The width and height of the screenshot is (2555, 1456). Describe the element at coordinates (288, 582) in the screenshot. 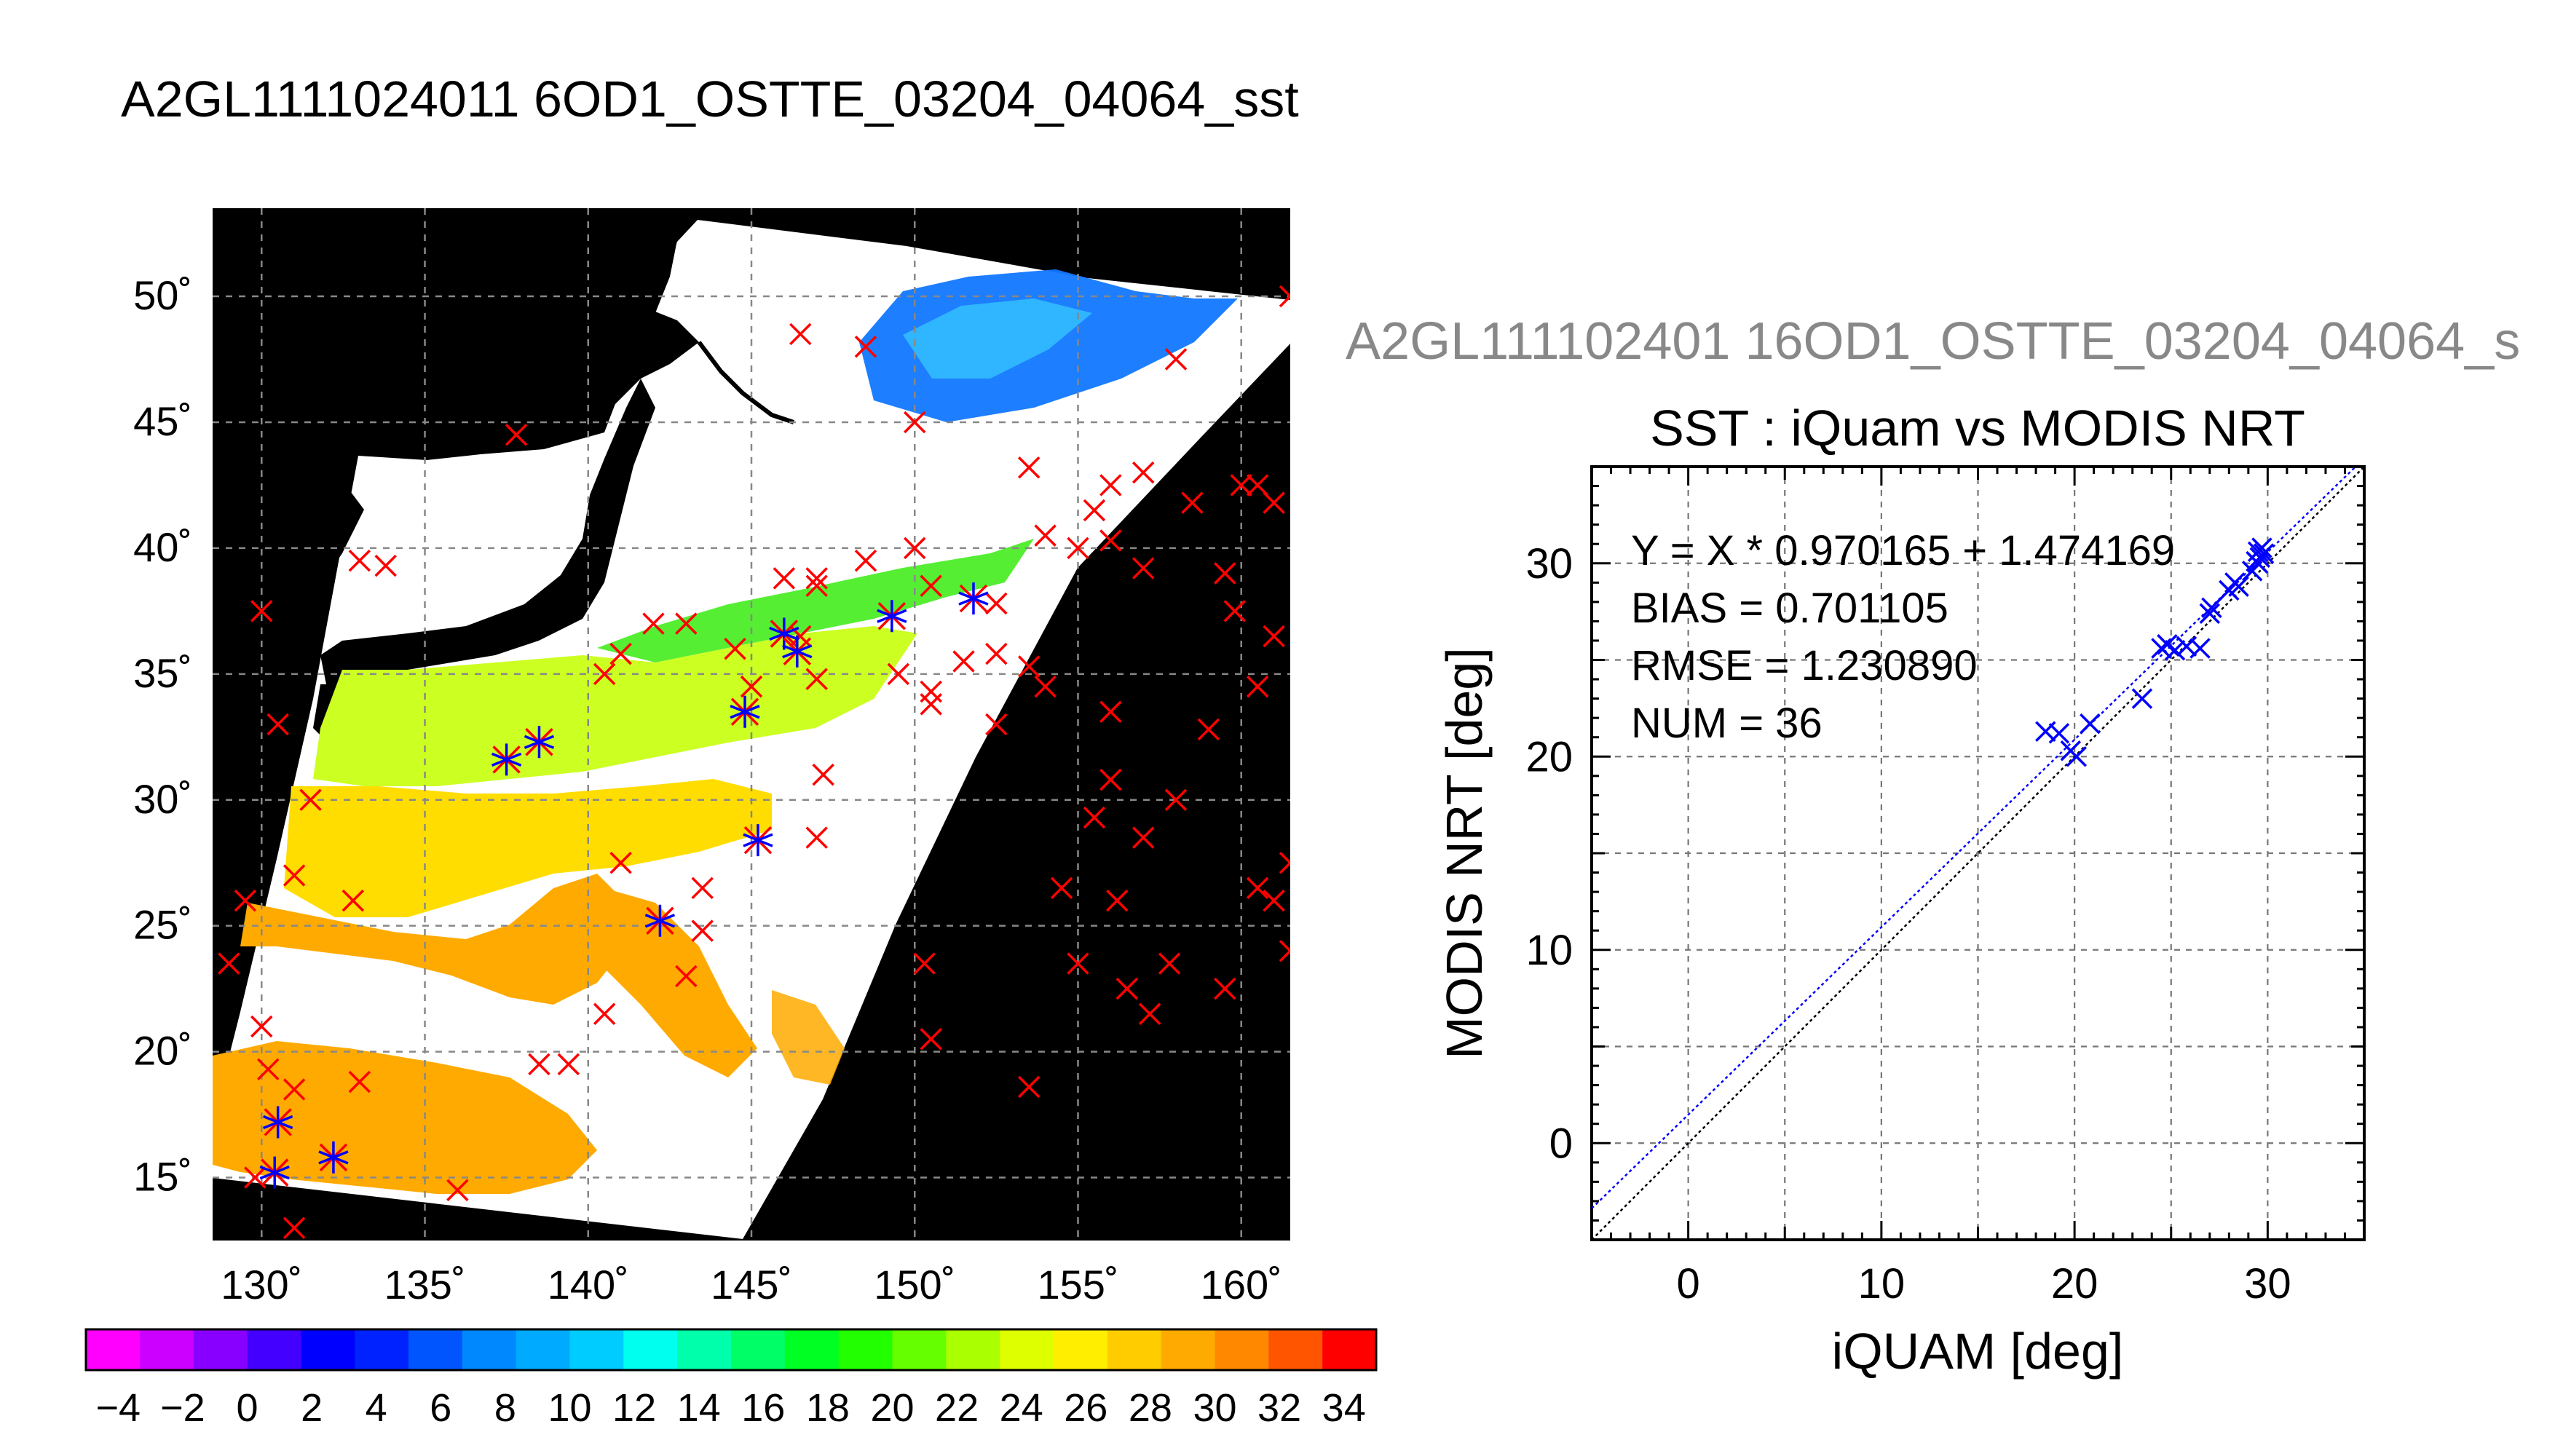

I see `land-japan` at that location.